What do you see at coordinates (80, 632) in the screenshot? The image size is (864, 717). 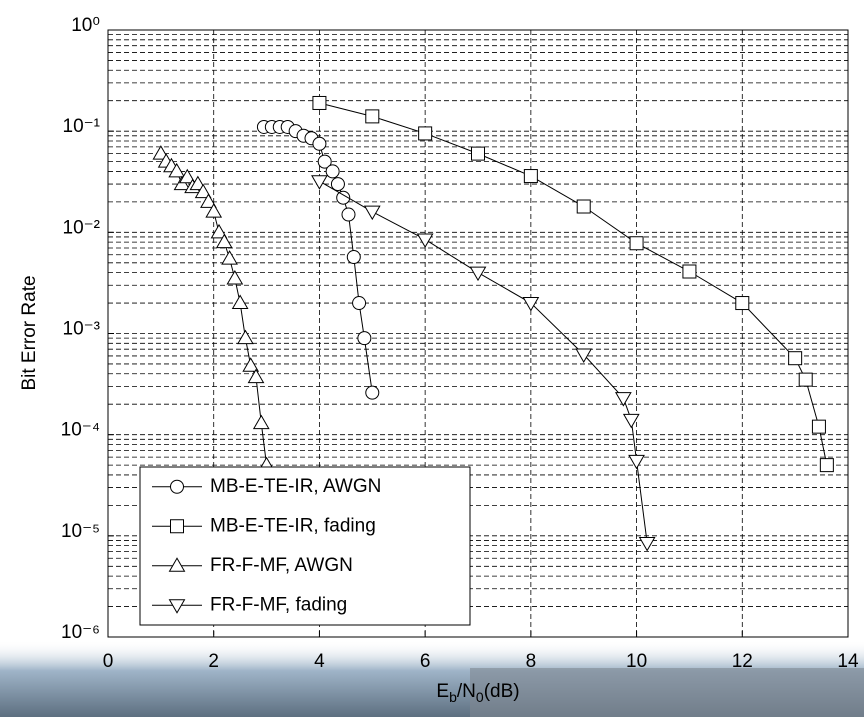 I see `y-tick-label: 10⁻⁶` at bounding box center [80, 632].